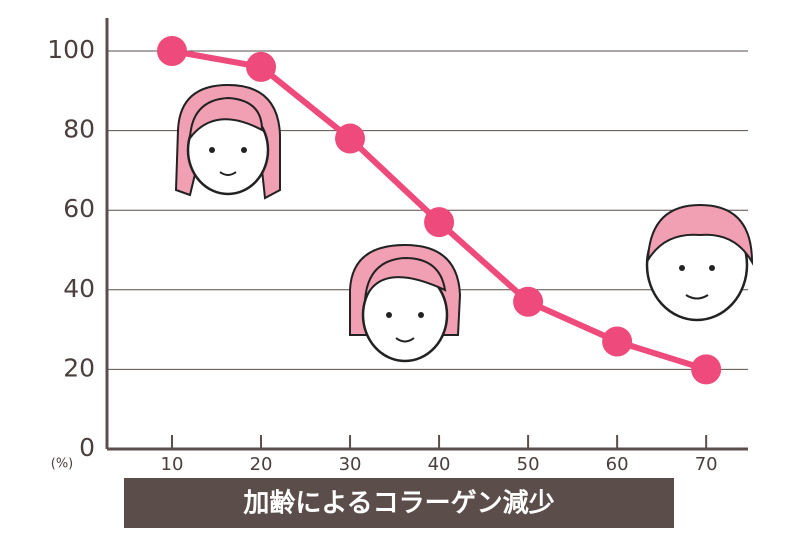  Describe the element at coordinates (172, 464) in the screenshot. I see `x-tick-label: 10` at that location.